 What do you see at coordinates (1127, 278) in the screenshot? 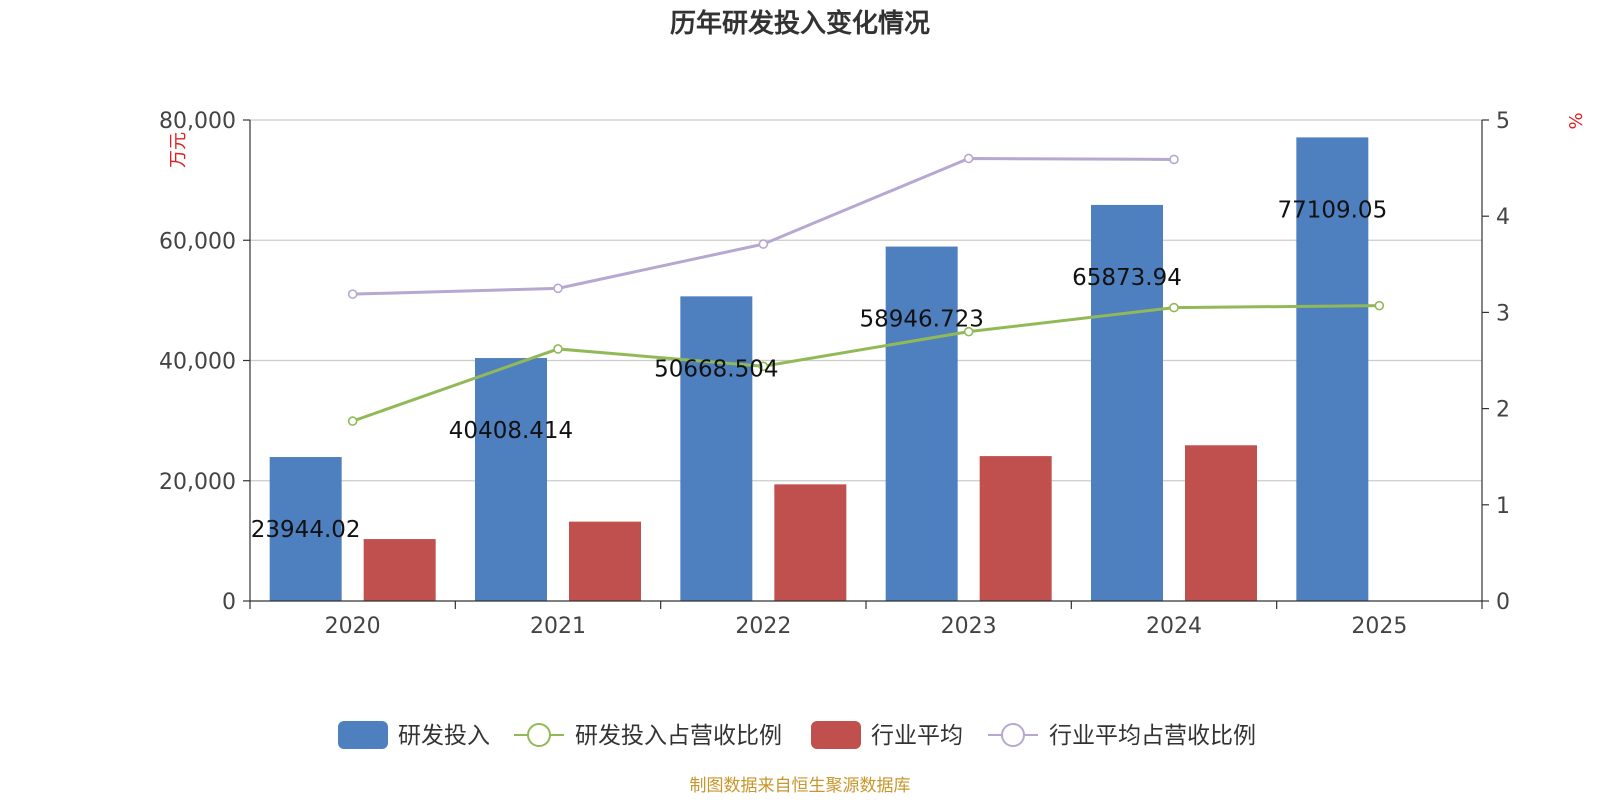
I see `bar-value-label: 65873.94` at bounding box center [1127, 278].